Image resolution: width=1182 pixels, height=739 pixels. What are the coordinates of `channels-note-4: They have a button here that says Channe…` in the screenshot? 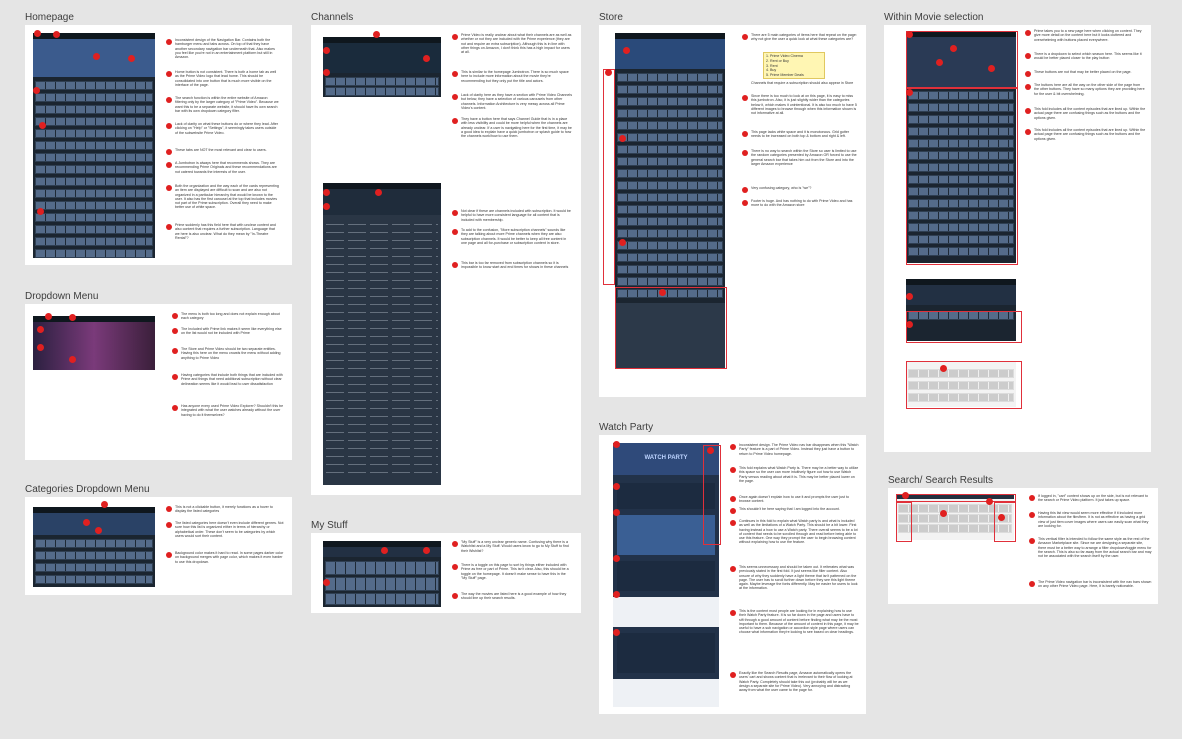 It's located at (516, 128).